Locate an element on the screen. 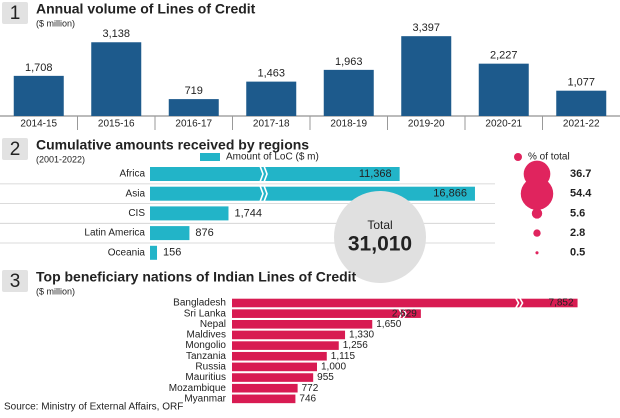  section-number: 1 is located at coordinates (15, 13).